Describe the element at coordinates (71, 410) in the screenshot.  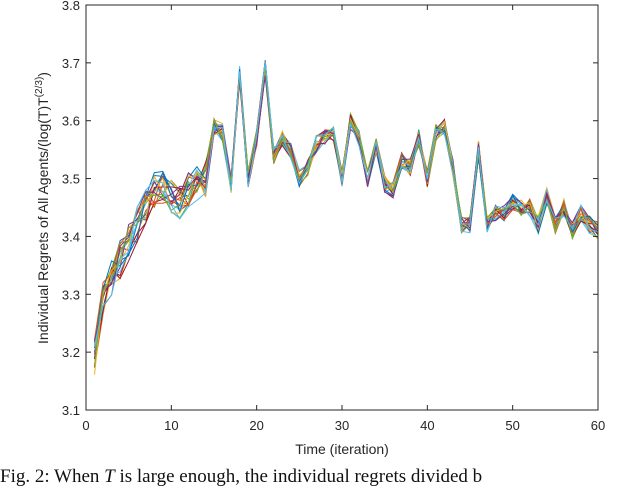
I see `y-tick-label: 3.1` at that location.